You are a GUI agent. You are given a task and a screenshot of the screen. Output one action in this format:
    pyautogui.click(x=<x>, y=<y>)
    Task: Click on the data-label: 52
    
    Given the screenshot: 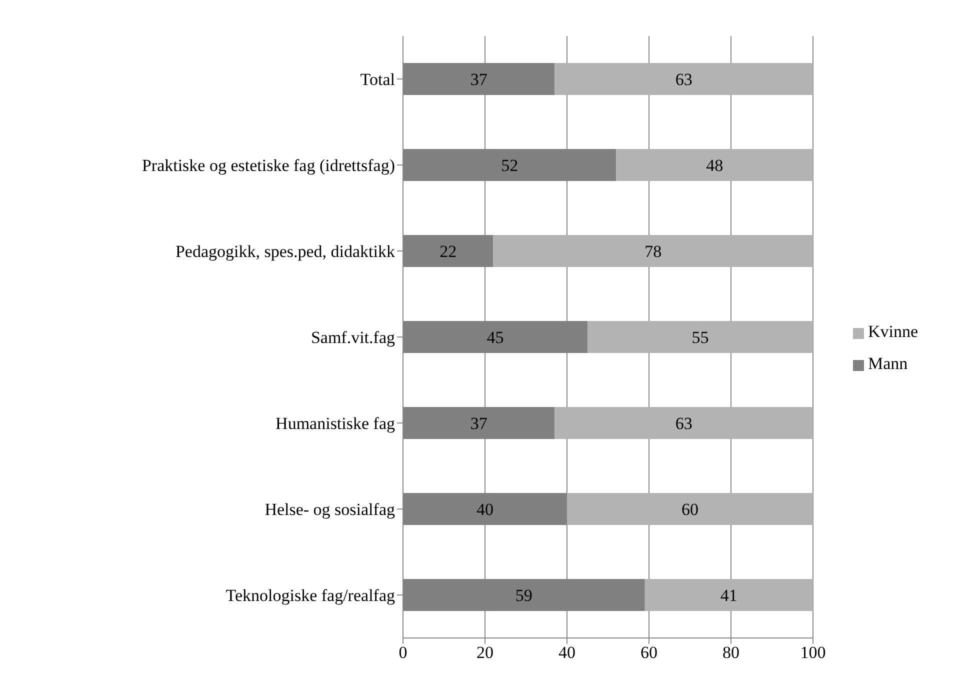 What is the action you would take?
    pyautogui.click(x=509, y=166)
    